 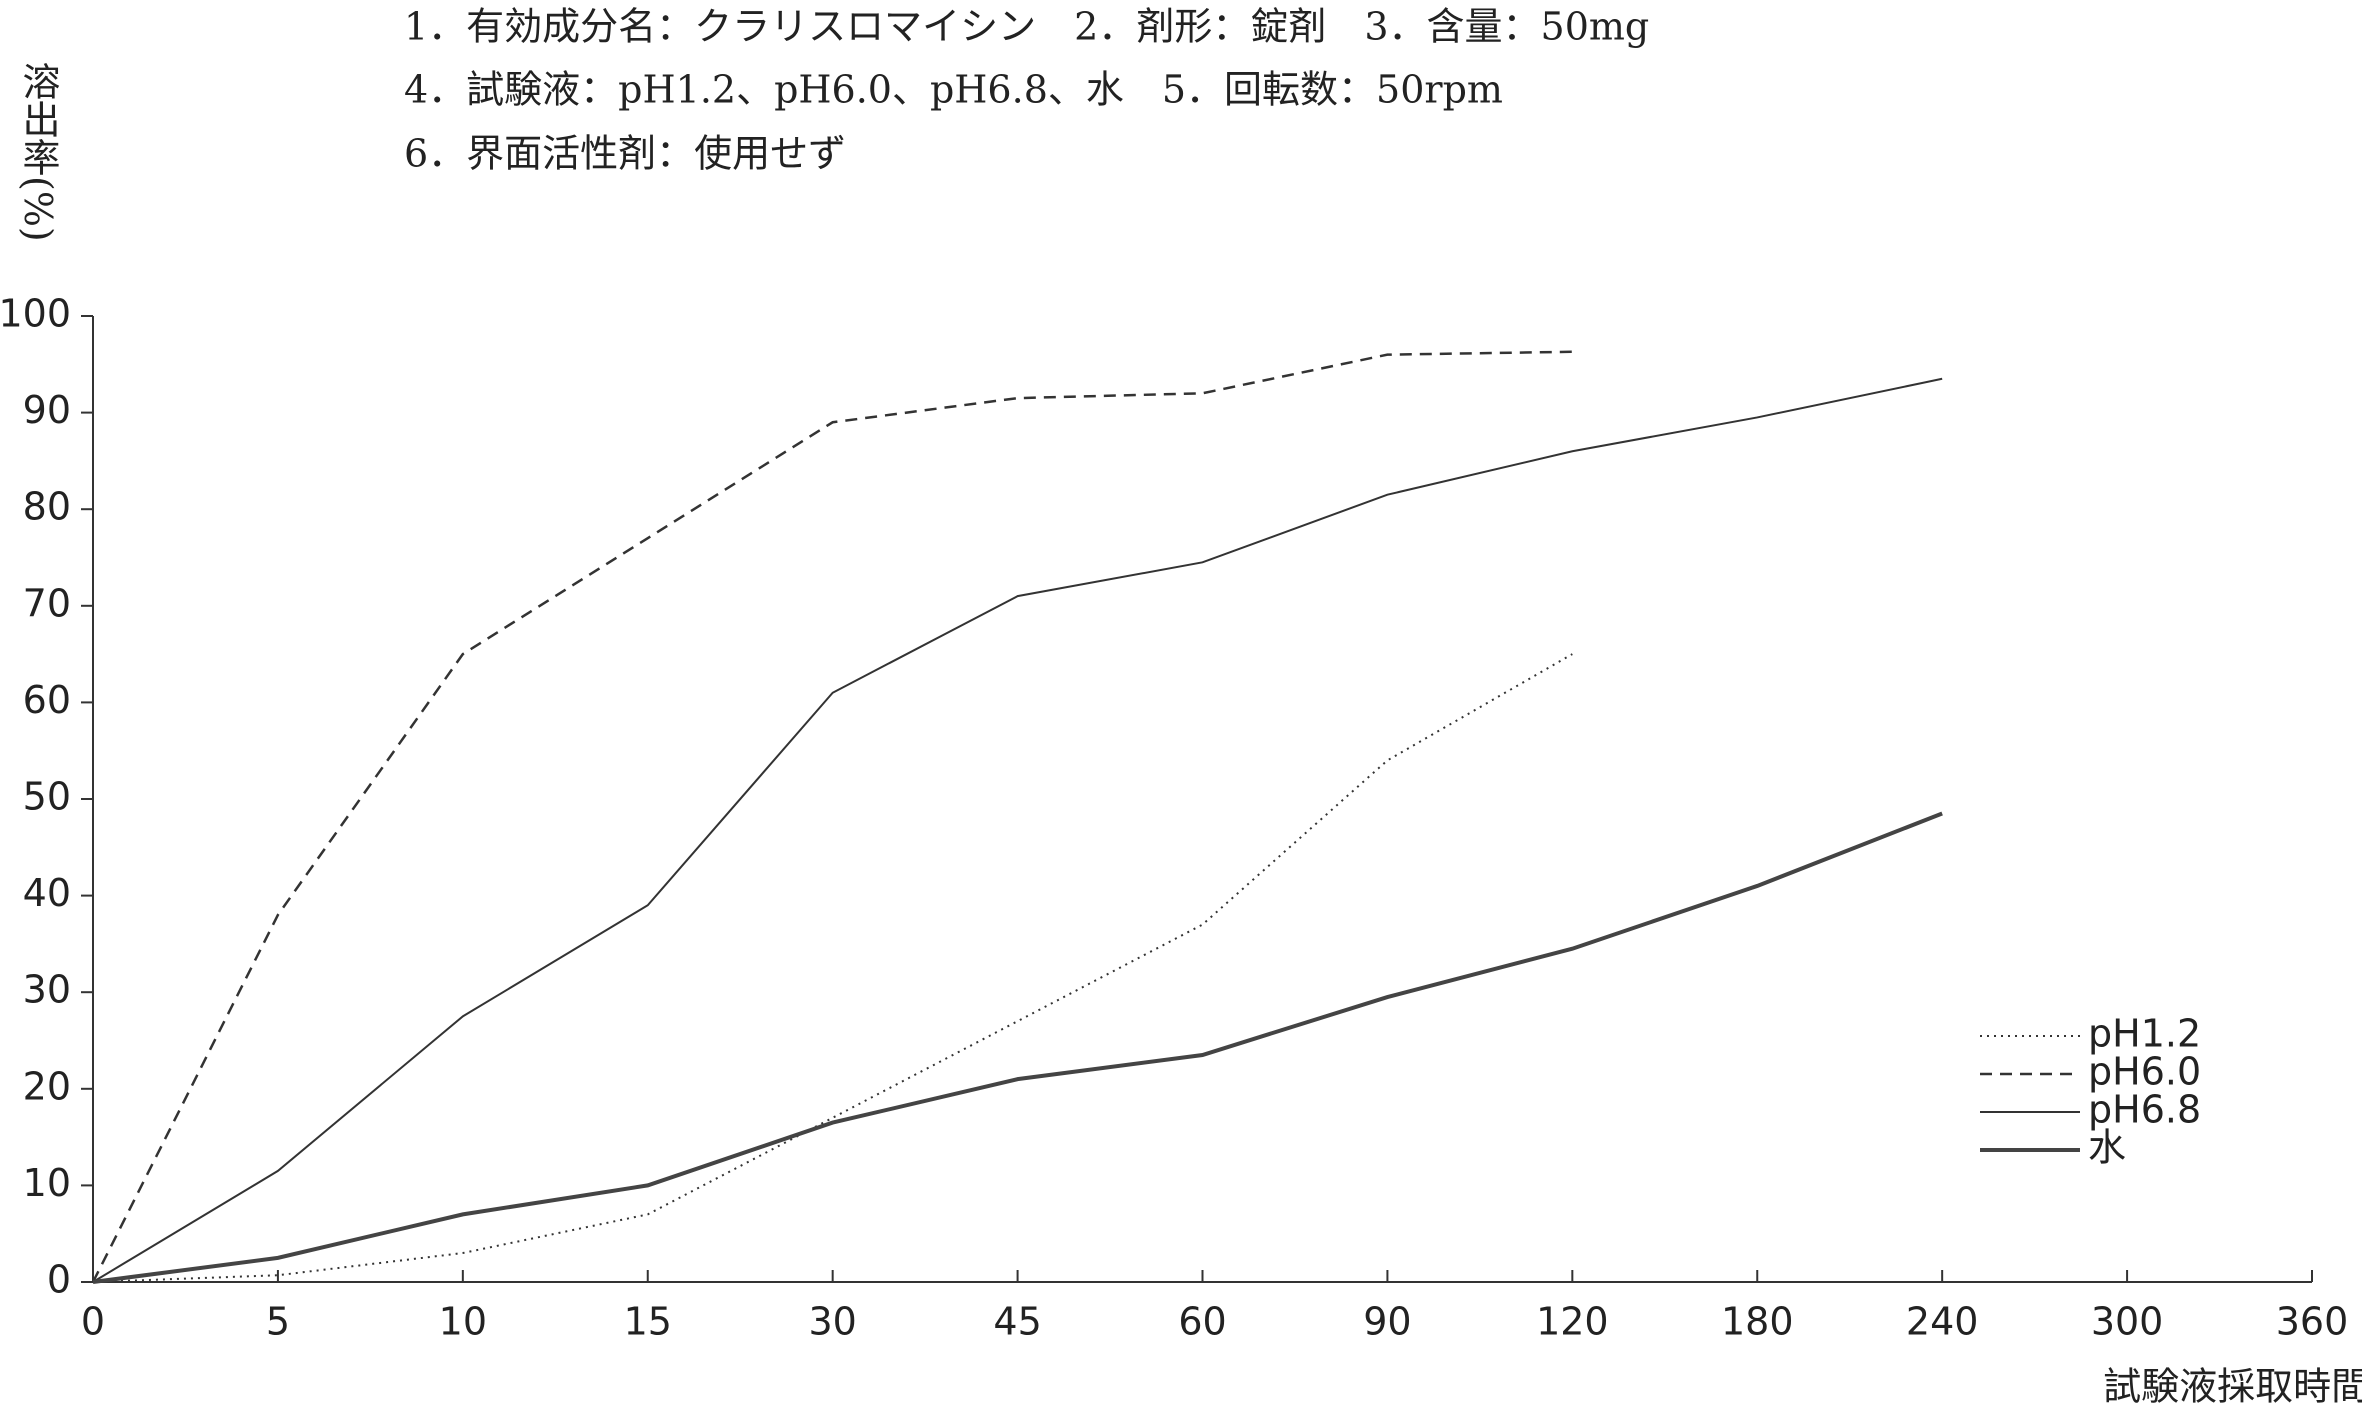 I want to click on x-tick-label: 30, so click(x=832, y=1322).